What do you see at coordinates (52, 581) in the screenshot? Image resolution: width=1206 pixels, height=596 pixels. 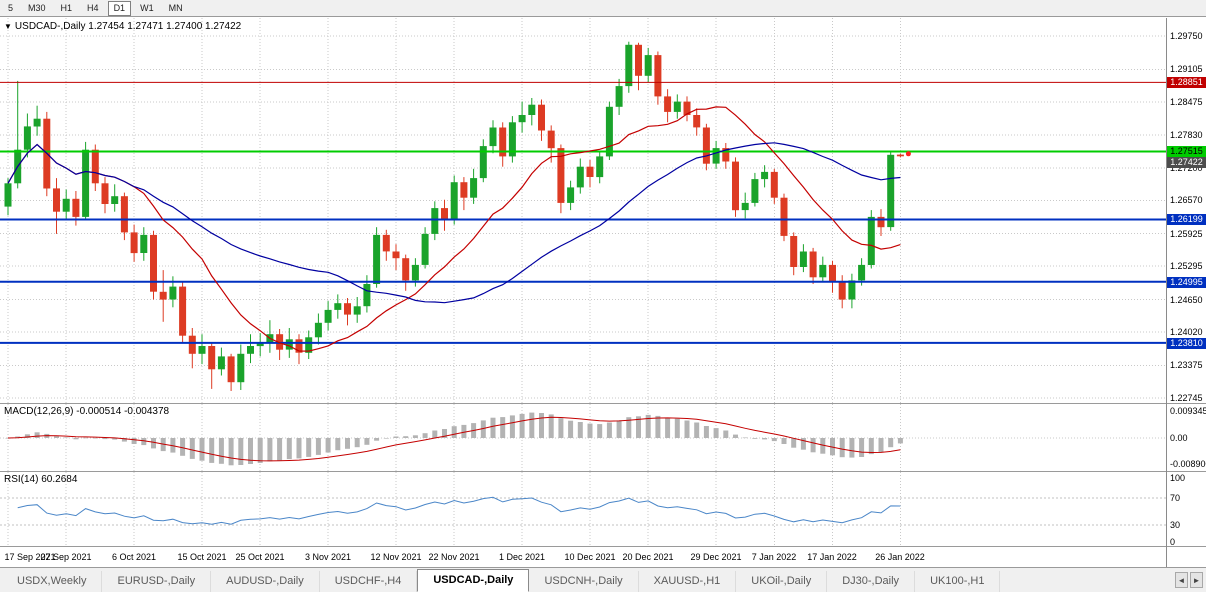 I see `chart-tab-usdx-weekly: USDX,Weekly` at bounding box center [52, 581].